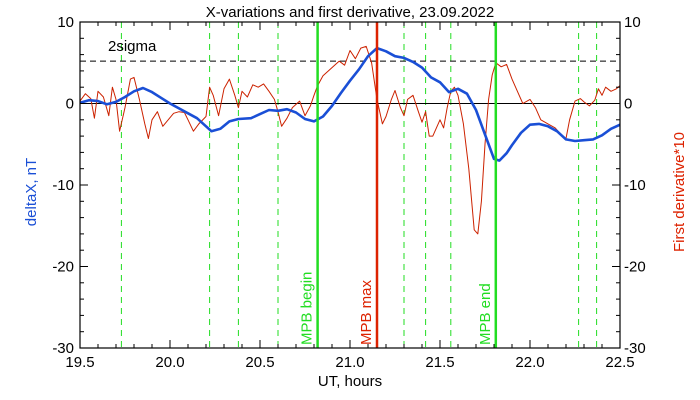  Describe the element at coordinates (349, 362) in the screenshot. I see `x-tick-label: 21.0` at that location.